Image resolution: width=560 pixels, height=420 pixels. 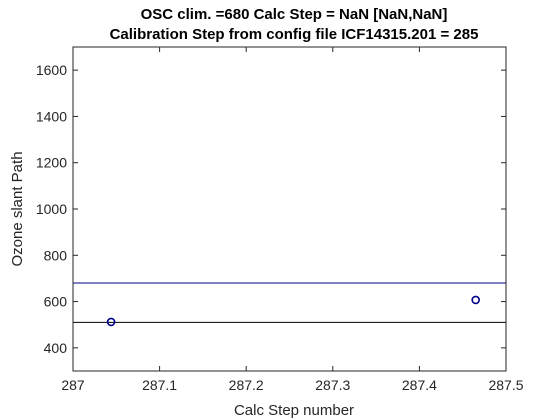 I want to click on x-tick-label: 287.2, so click(x=246, y=385).